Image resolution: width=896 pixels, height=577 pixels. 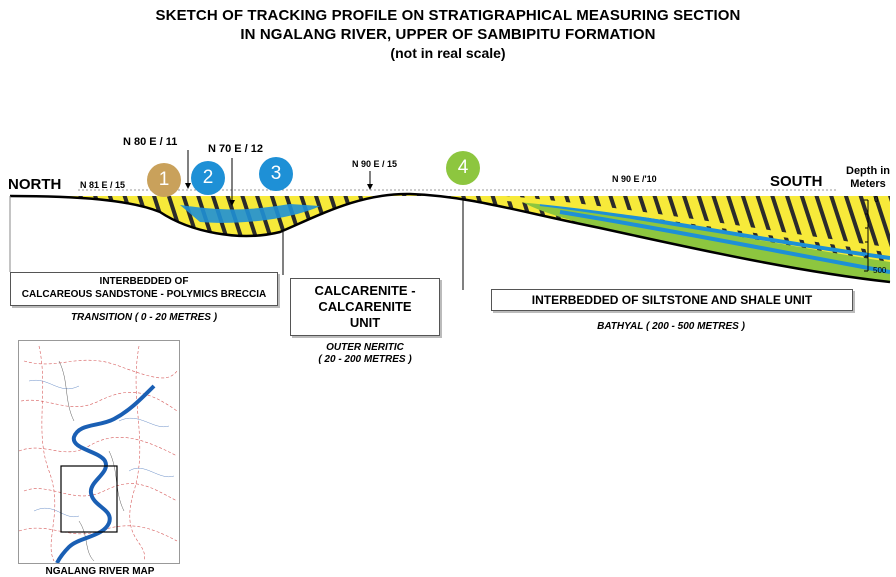 I want to click on env-label-bathyal: BATHYAL ( 200 - 500 METRES ), so click(x=671, y=326).